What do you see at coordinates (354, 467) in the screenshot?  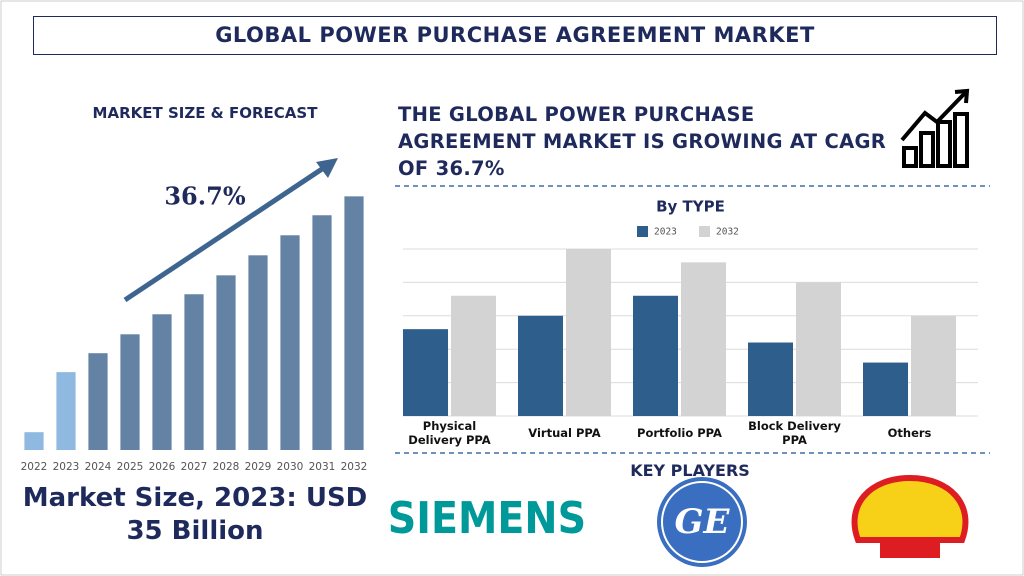 I see `x-tick-label: 2032` at bounding box center [354, 467].